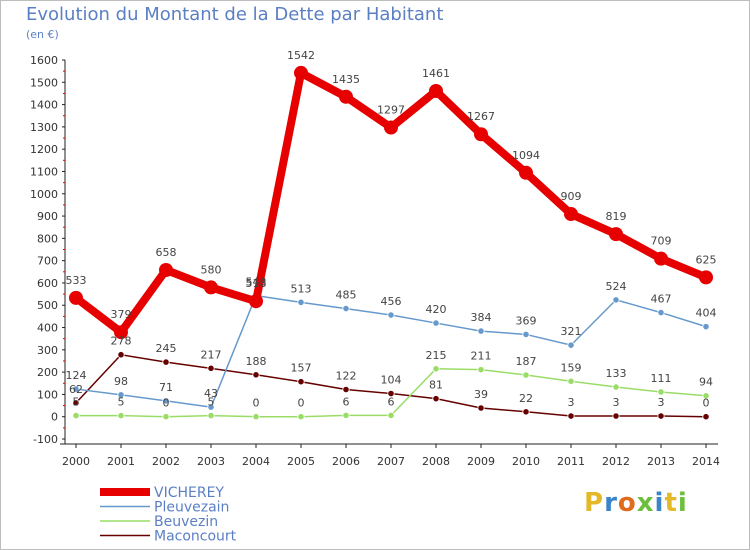  What do you see at coordinates (391, 386) in the screenshot?
I see `series-maconcourt` at bounding box center [391, 386].